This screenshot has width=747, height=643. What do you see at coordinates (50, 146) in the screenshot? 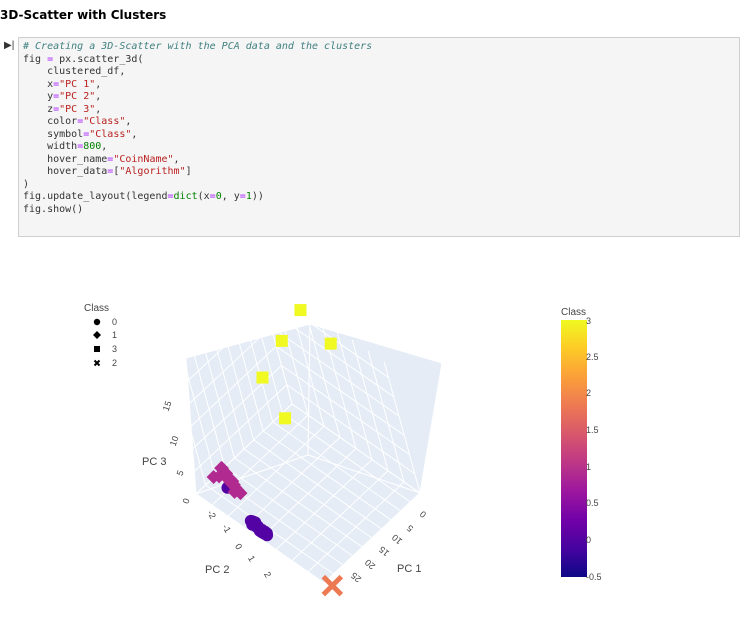
I see `code-token: width` at bounding box center [50, 146].